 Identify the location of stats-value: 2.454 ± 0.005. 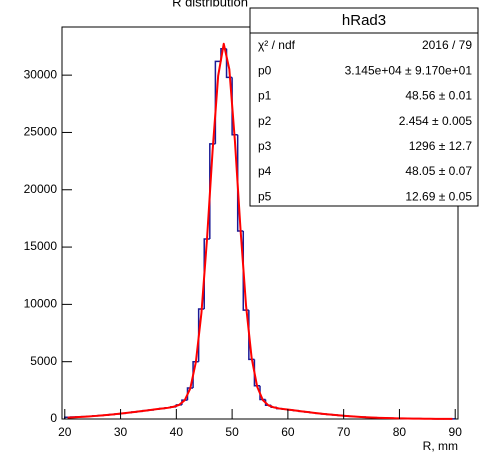
(436, 121).